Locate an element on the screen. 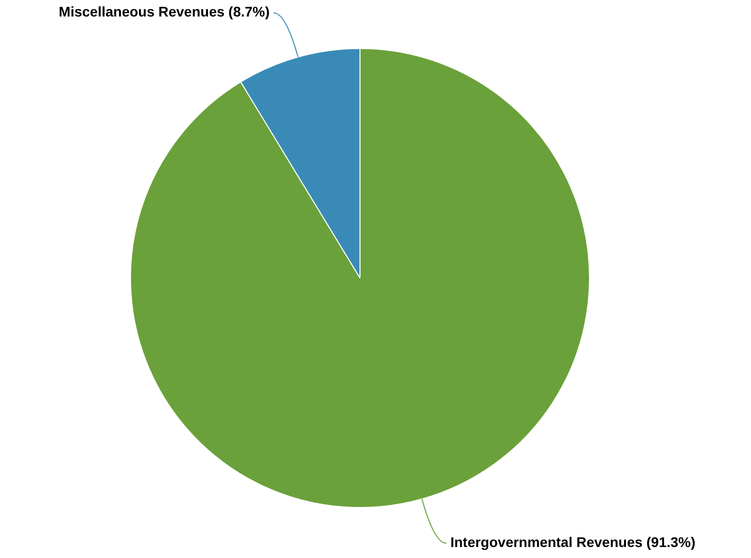  slice-label: Intergovernmental Revenues (91.3%) is located at coordinates (573, 542).